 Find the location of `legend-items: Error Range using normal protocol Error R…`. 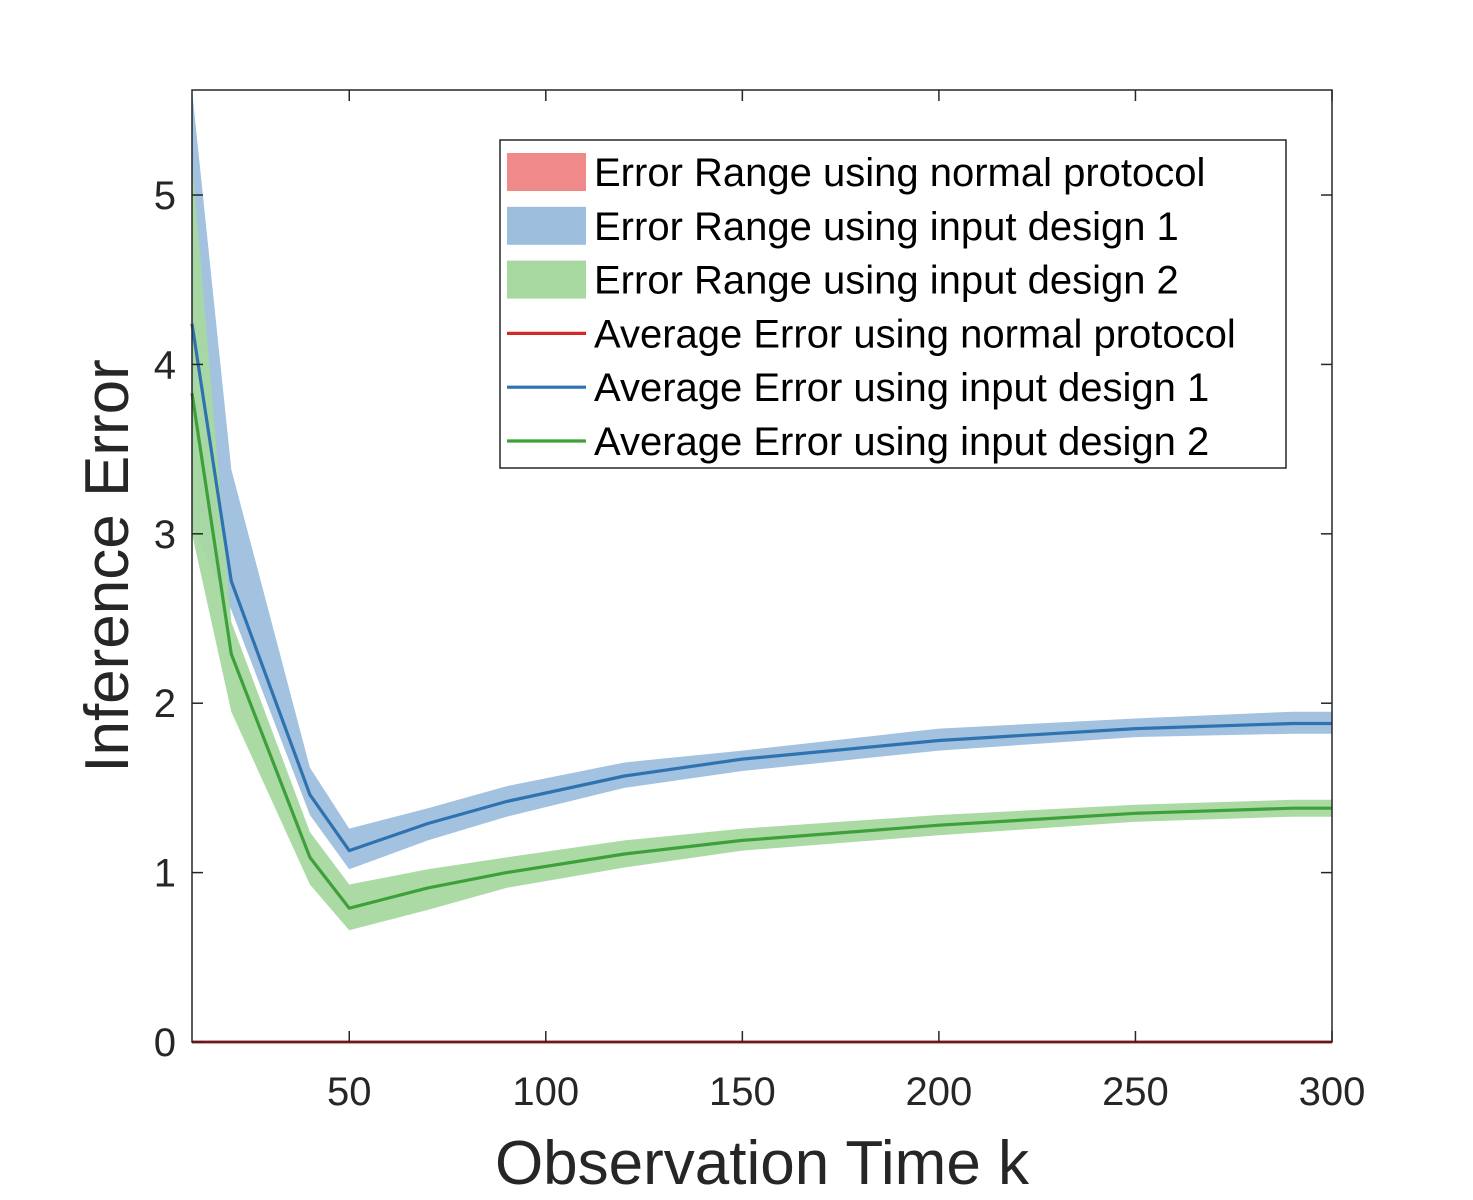

legend-items: Error Range using normal protocol Error R… is located at coordinates (871, 307).